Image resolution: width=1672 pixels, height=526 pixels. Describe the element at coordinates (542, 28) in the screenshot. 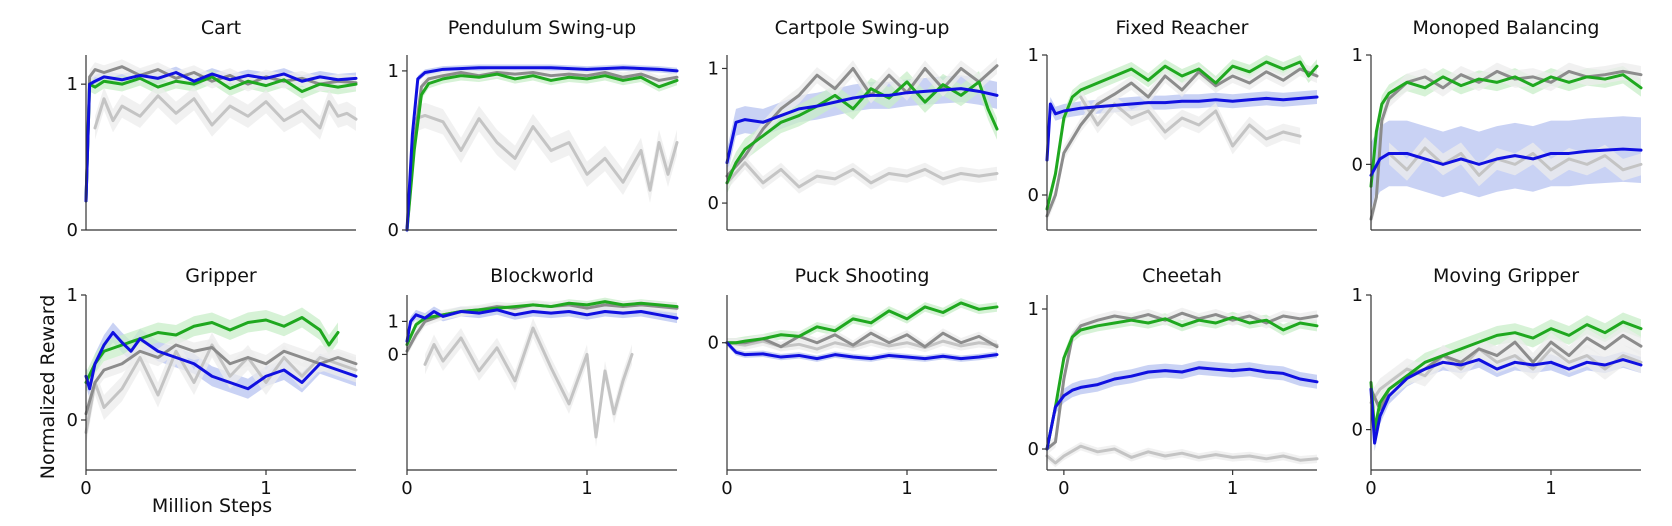

I see `panel-title: Pendulum Swing-up` at that location.